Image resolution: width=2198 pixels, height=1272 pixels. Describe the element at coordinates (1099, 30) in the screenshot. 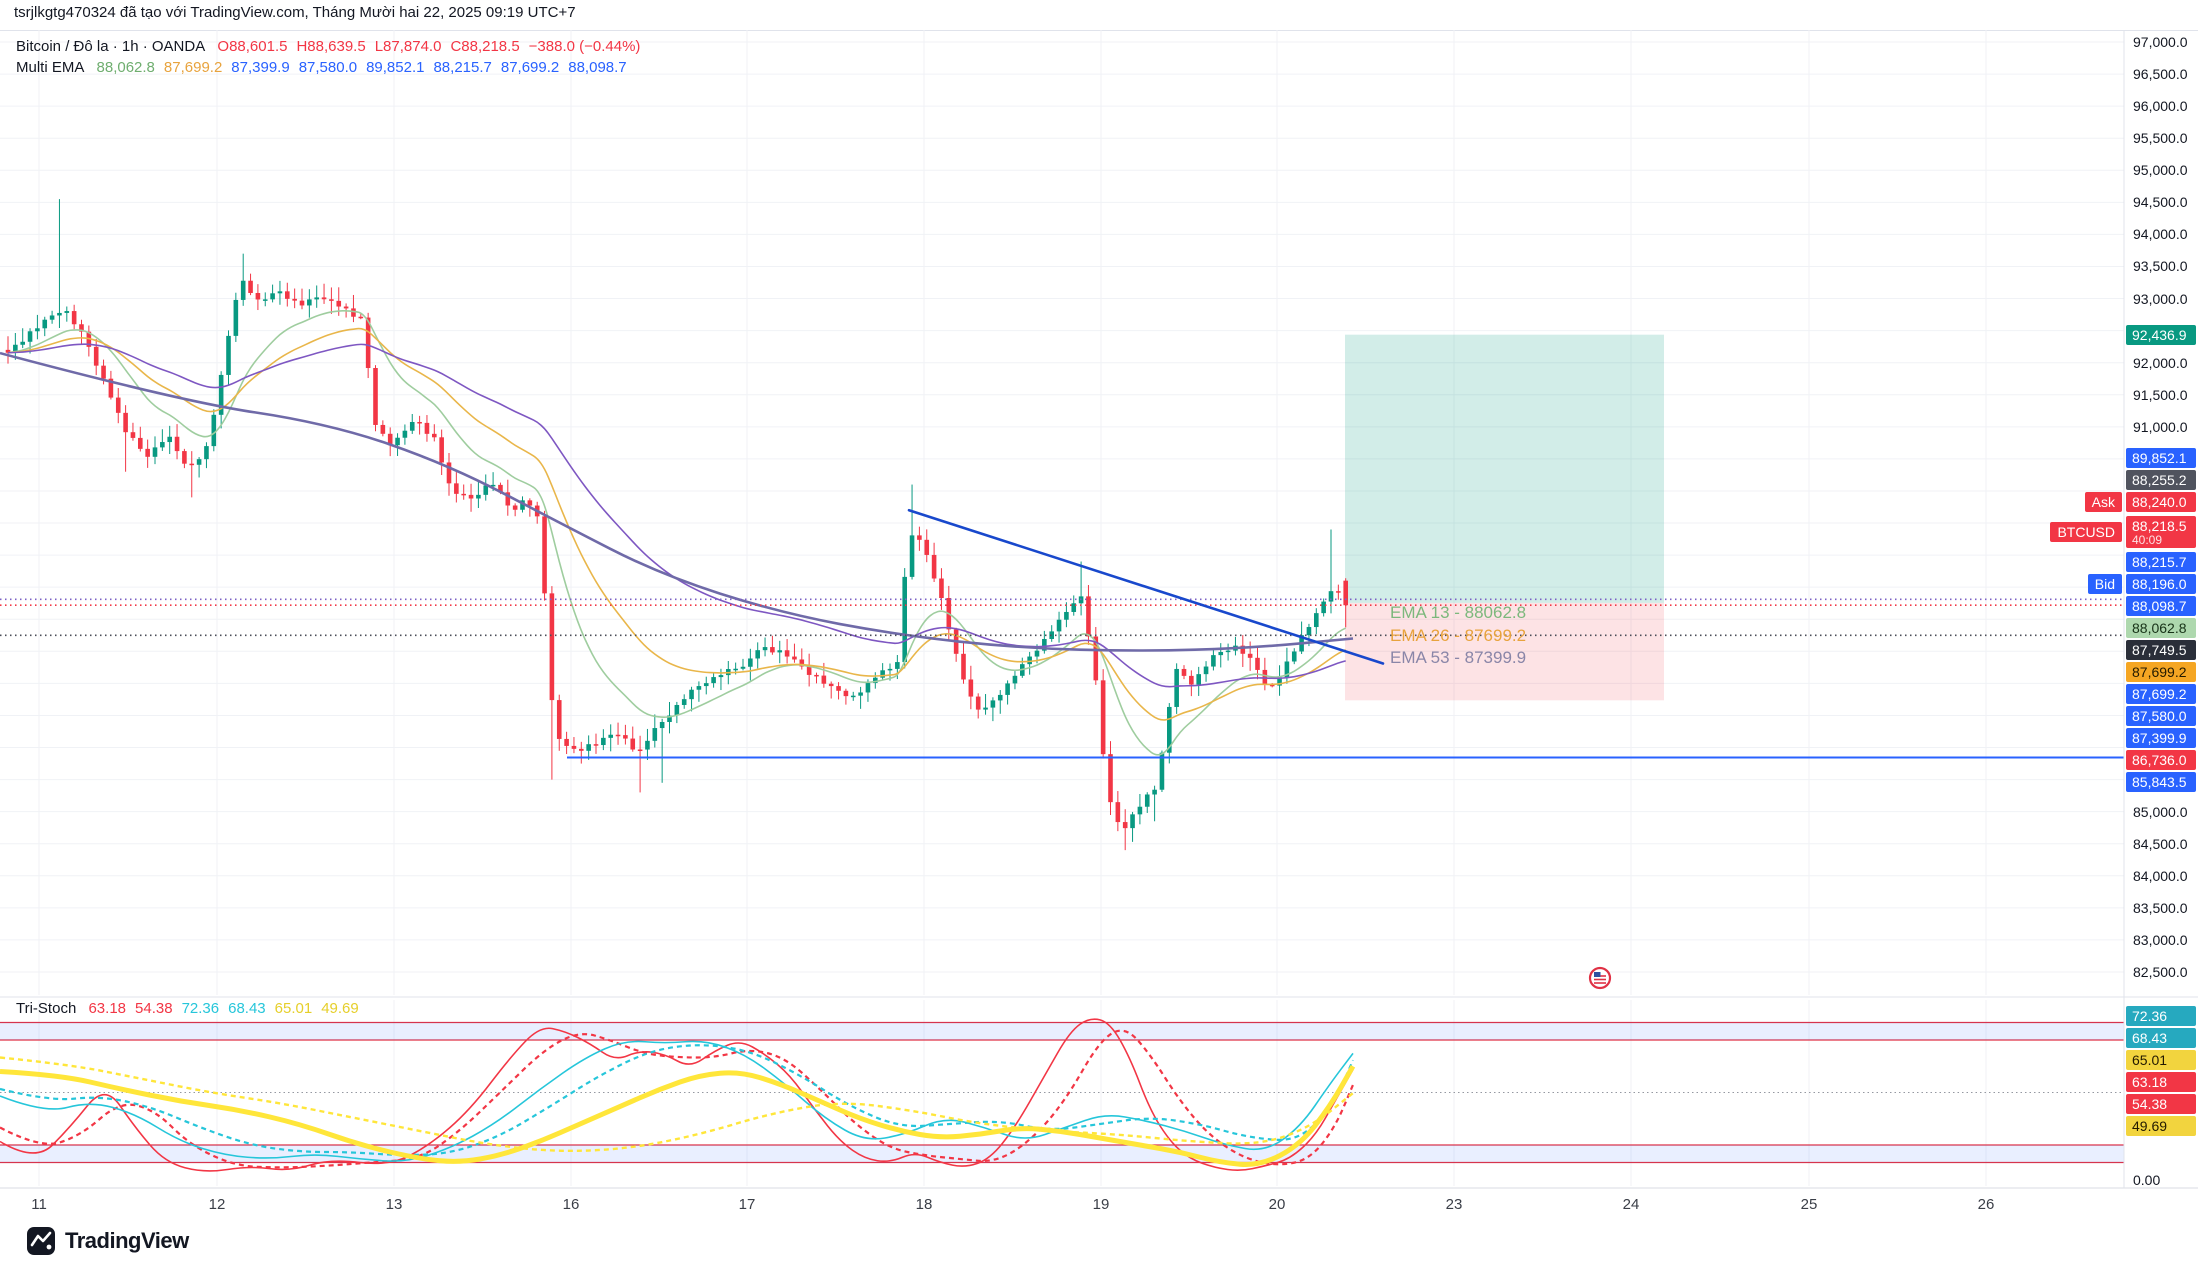

I see `header-divider` at that location.